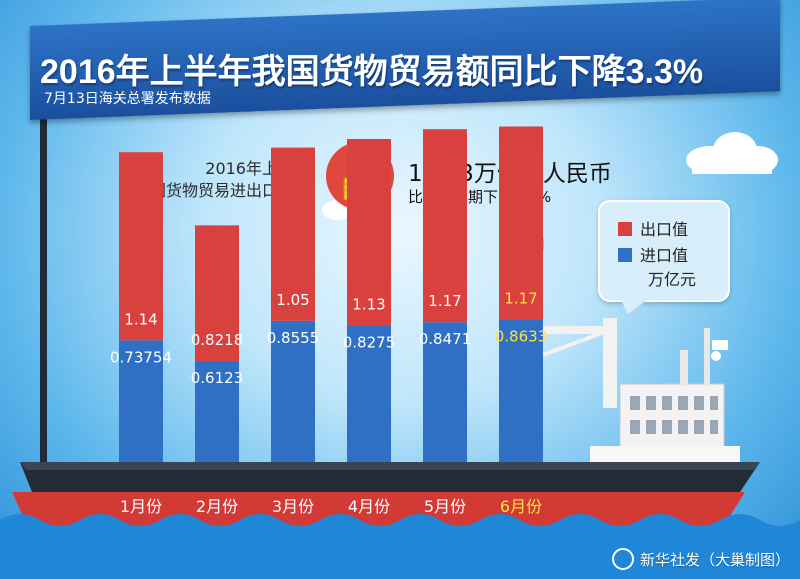 Image resolution: width=800 pixels, height=579 pixels. Describe the element at coordinates (43, 290) in the screenshot. I see `ship-mast` at that location.